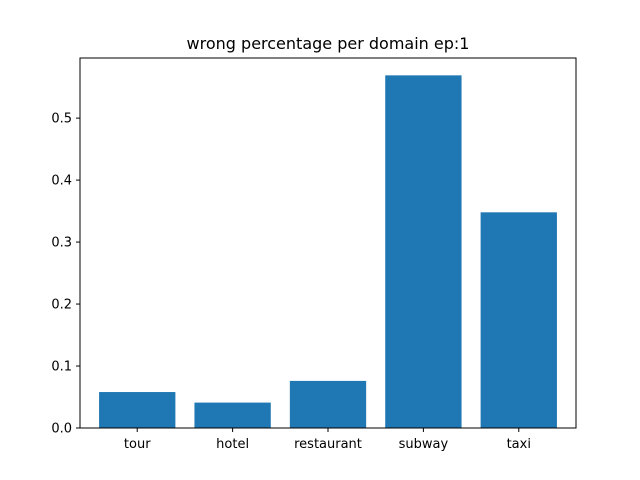  I want to click on y-tick-label: 0.0, so click(61, 429).